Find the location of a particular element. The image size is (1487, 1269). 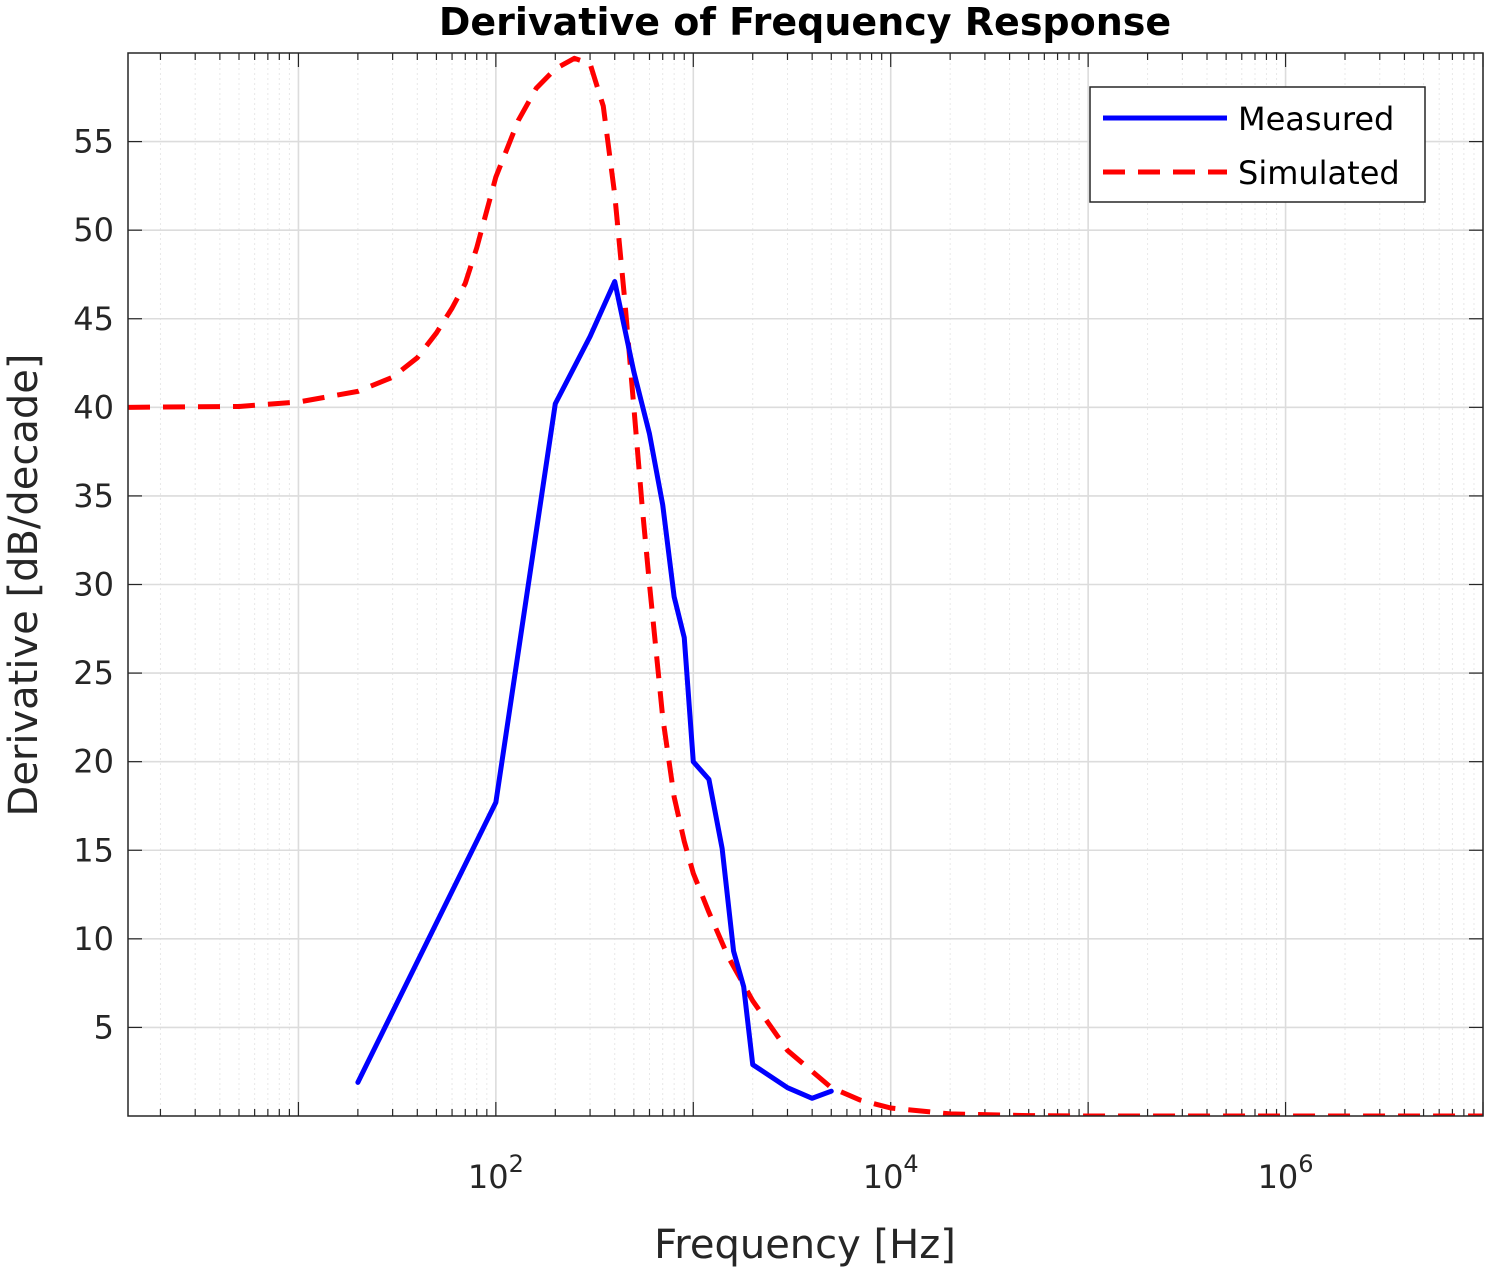

x-tick-label: 10⁶ is located at coordinates (1286, 1173).